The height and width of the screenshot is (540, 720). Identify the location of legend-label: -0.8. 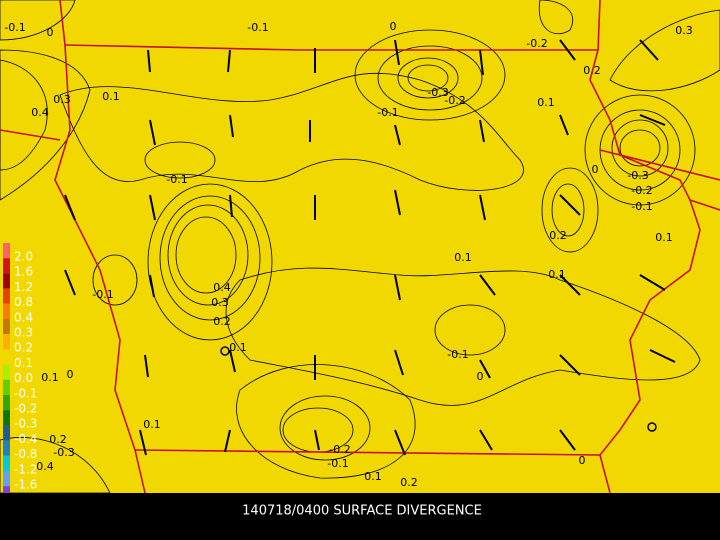
(25, 454).